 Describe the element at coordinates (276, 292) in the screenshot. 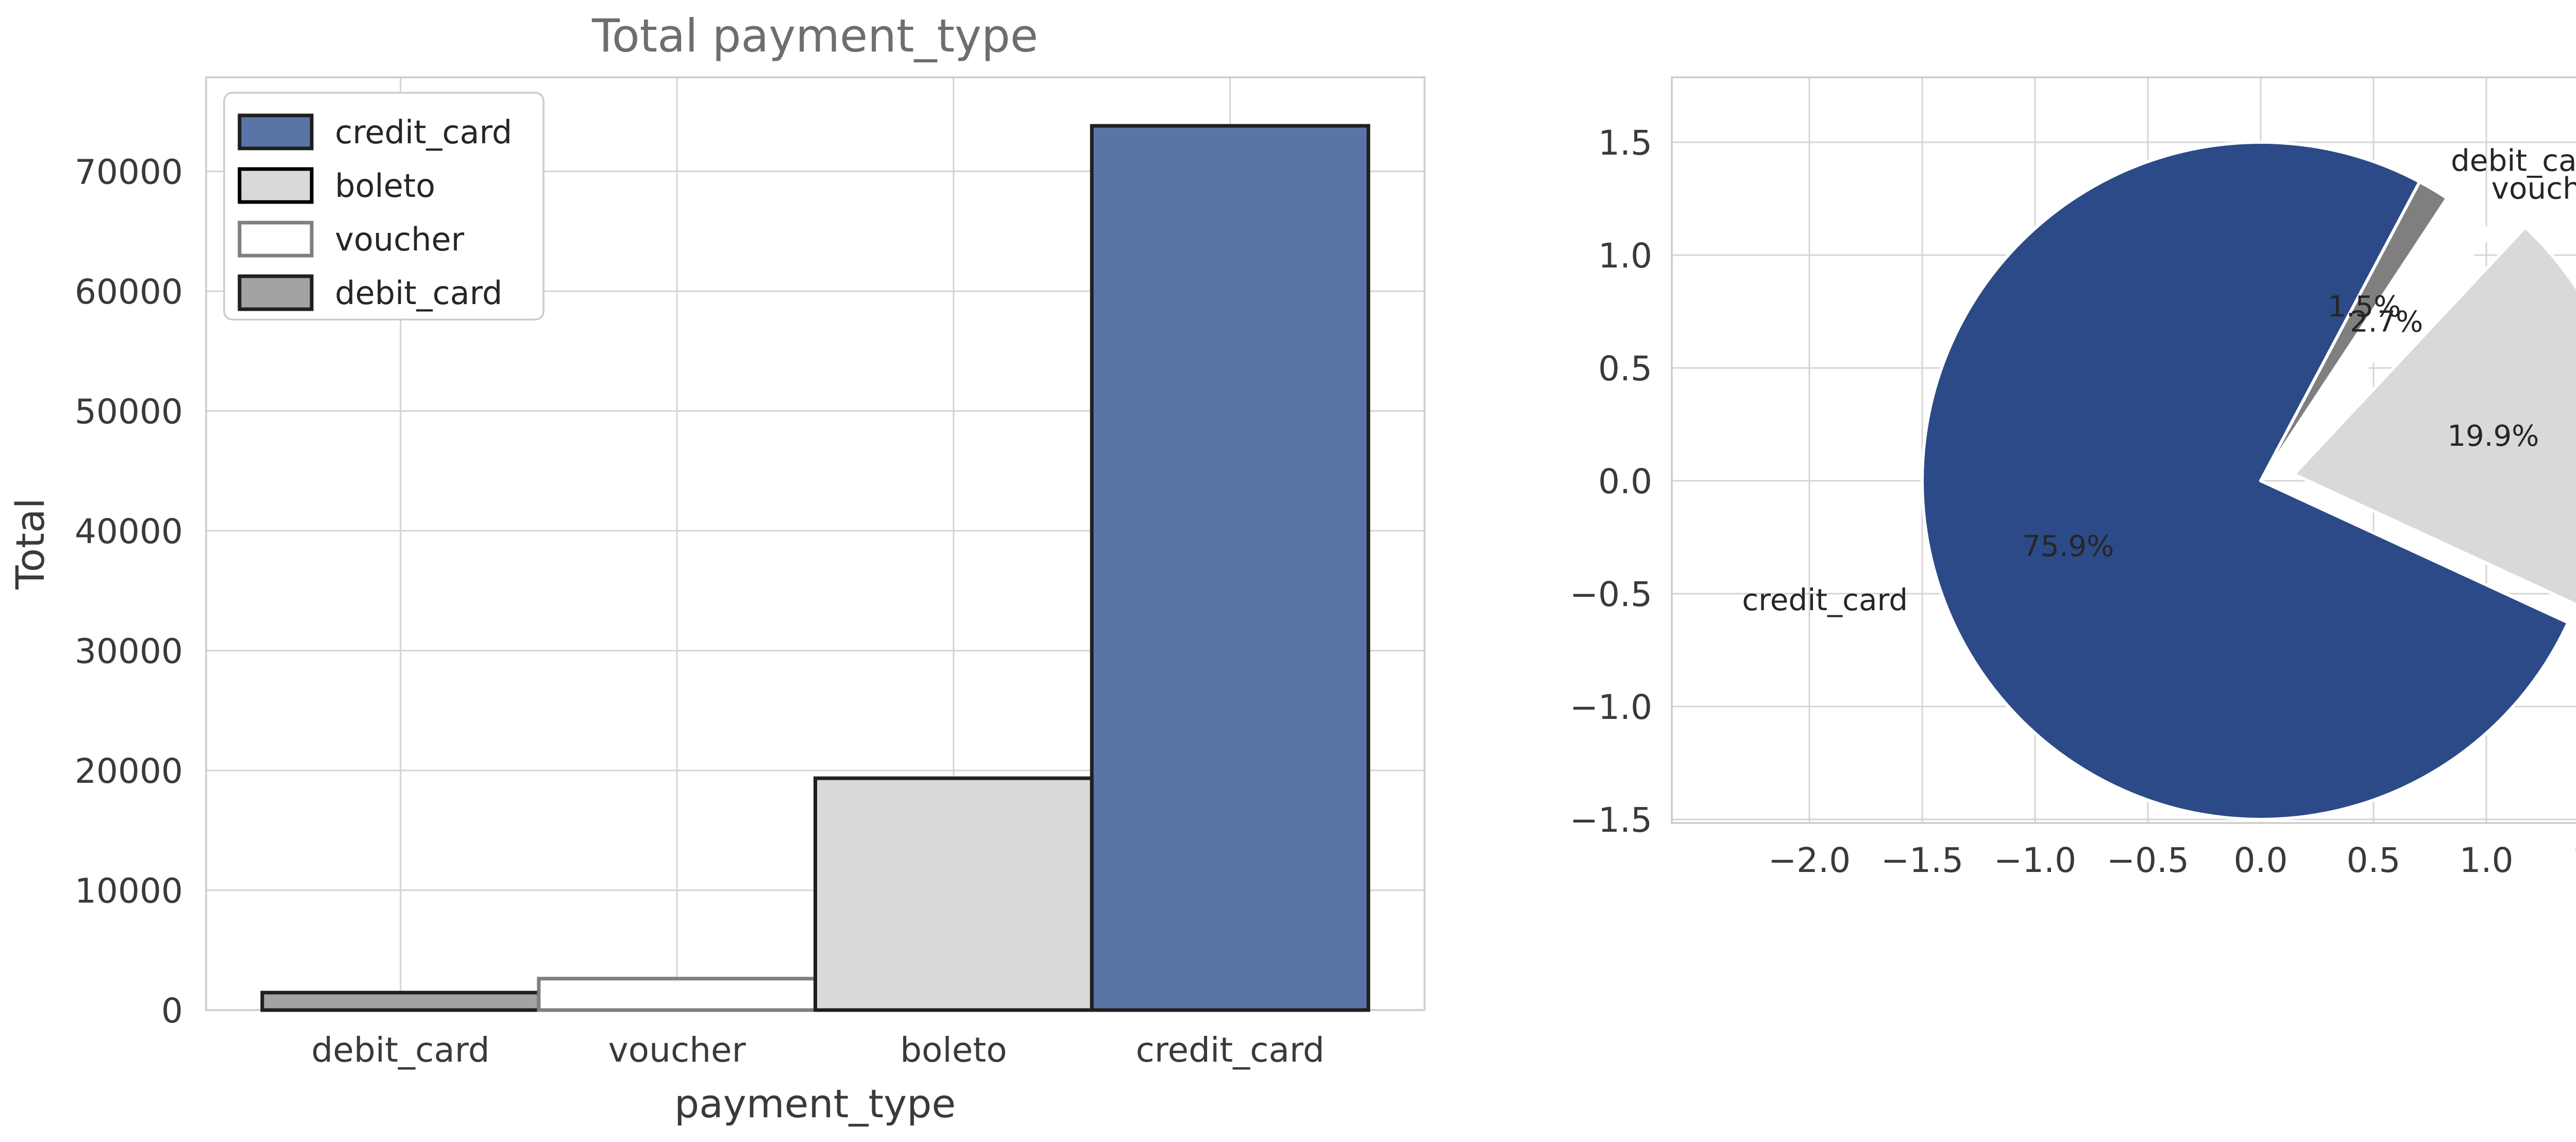

I see `legend-swatch-debit_card` at that location.